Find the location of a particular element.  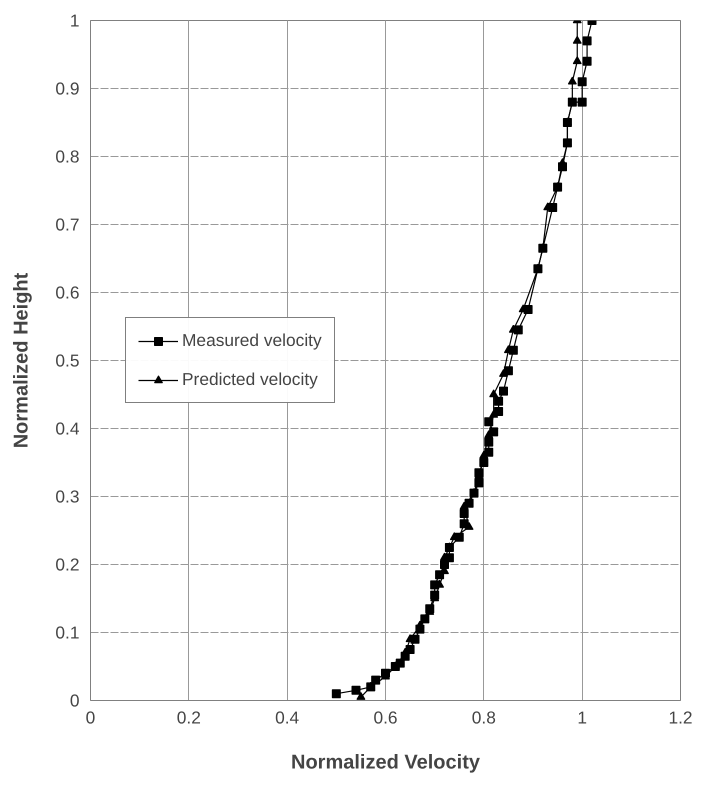

y-axis-title: Normalized Height is located at coordinates (21, 360).